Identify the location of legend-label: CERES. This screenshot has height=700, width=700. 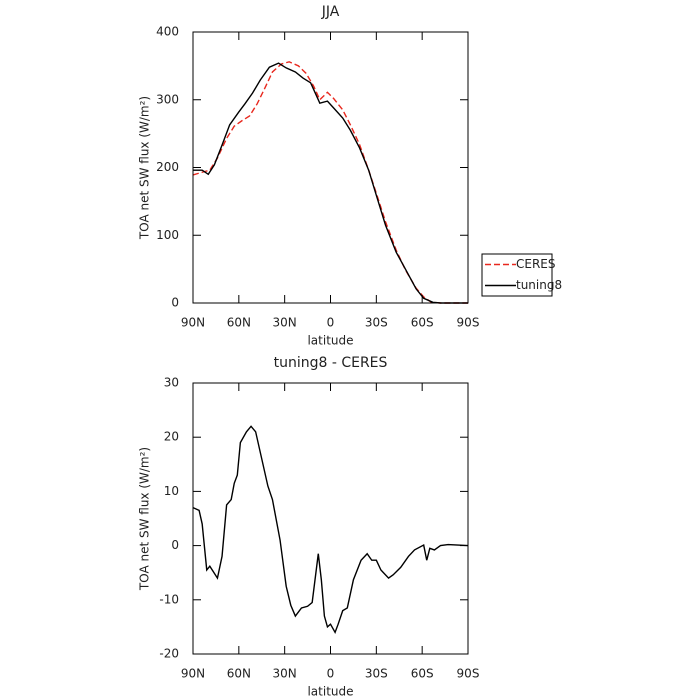
(536, 264).